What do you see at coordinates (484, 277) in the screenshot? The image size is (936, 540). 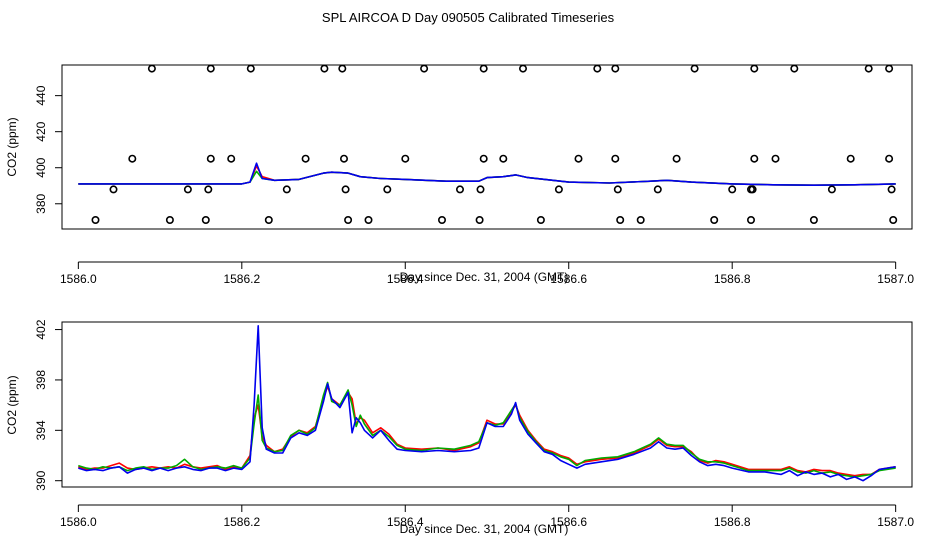 I see `overview-x-axis-title: Day since Dec. 31, 2004 (GMT)` at bounding box center [484, 277].